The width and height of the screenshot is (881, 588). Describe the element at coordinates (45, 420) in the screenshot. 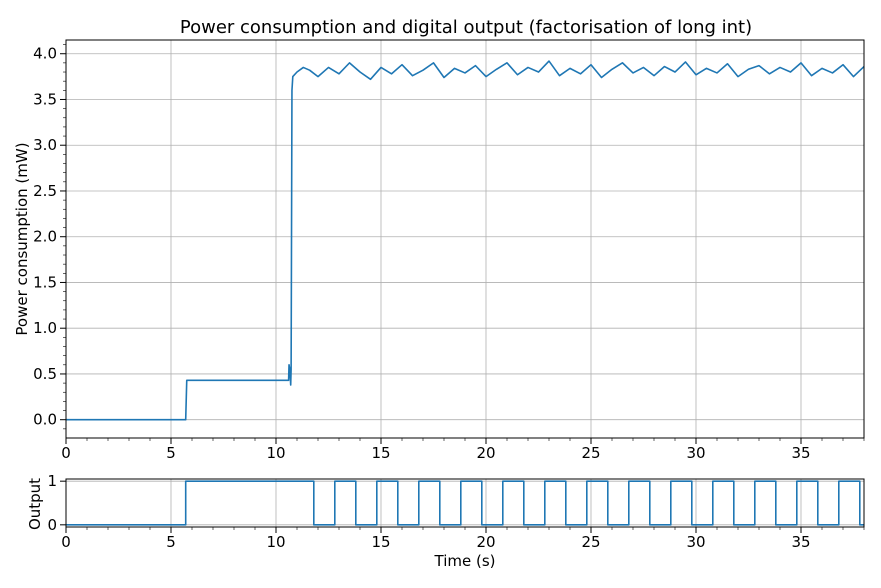

I see `power-ytick-label: 0.0` at that location.